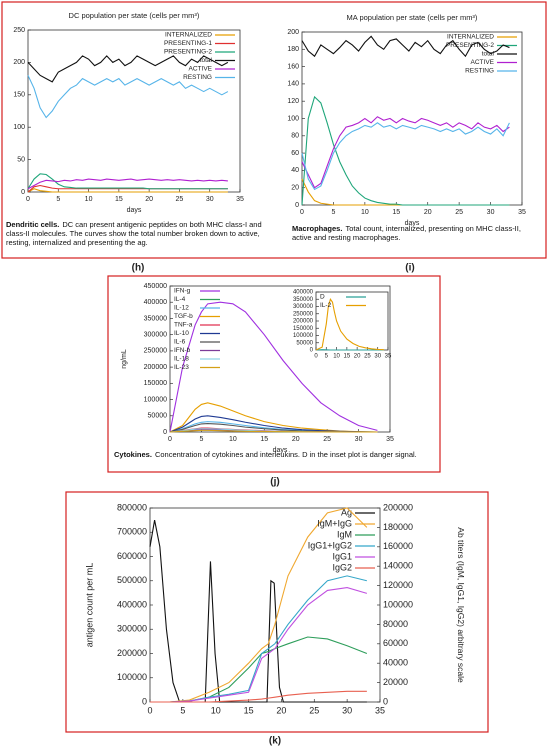 This screenshot has height=748, width=550. Describe the element at coordinates (385, 701) in the screenshot. I see `y2-tick-label: 0` at that location.